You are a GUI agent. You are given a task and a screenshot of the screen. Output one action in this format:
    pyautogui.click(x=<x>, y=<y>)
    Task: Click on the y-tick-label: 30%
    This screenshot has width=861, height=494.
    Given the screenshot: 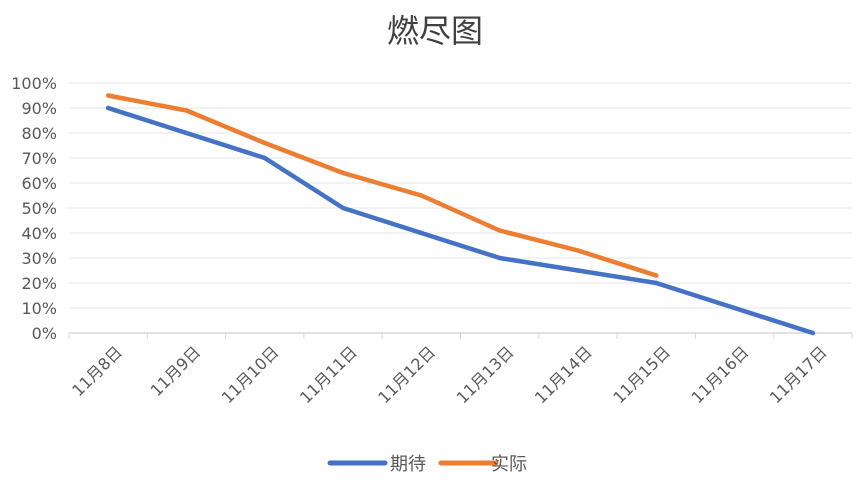 What is the action you would take?
    pyautogui.click(x=39, y=258)
    